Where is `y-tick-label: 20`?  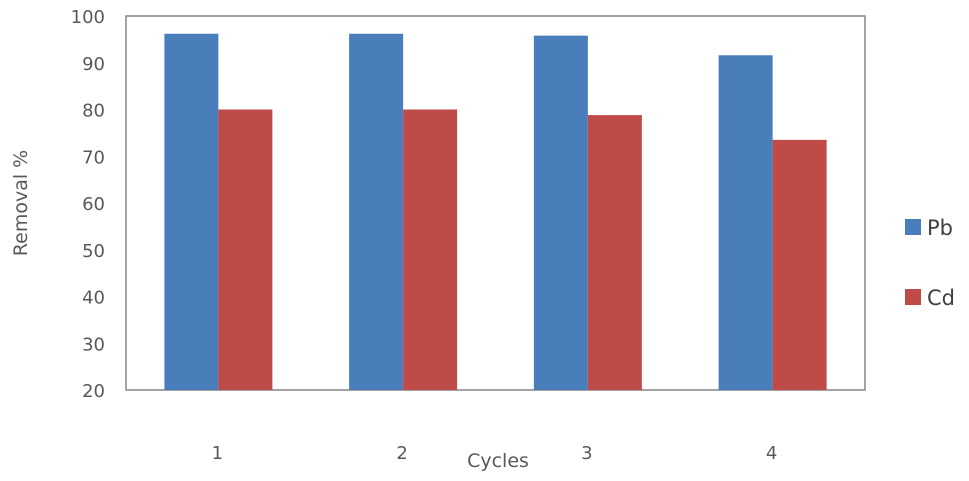
y-tick-label: 20 is located at coordinates (93, 391).